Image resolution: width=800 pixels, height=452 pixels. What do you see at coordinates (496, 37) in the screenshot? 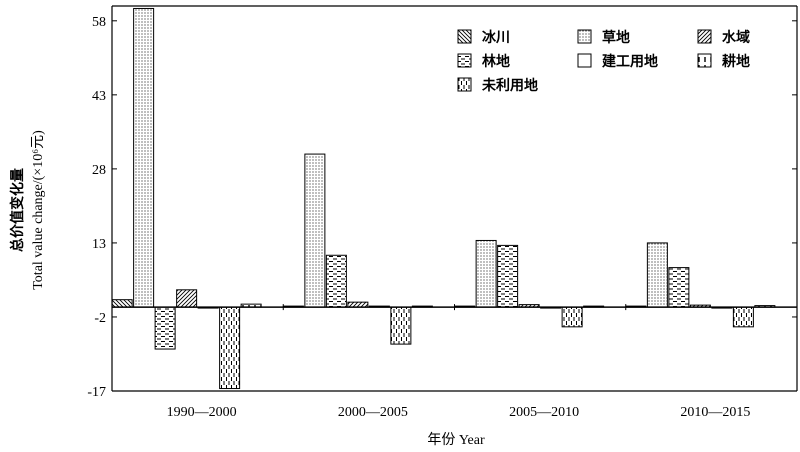
I see `legend-label: 冰川` at bounding box center [496, 37].